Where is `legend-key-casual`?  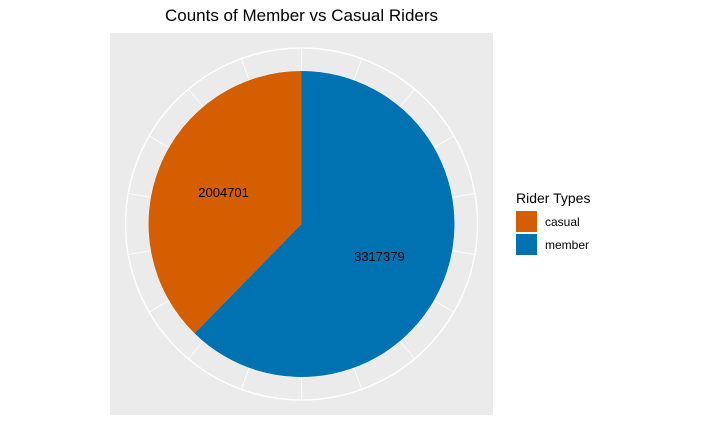
legend-key-casual is located at coordinates (526, 221).